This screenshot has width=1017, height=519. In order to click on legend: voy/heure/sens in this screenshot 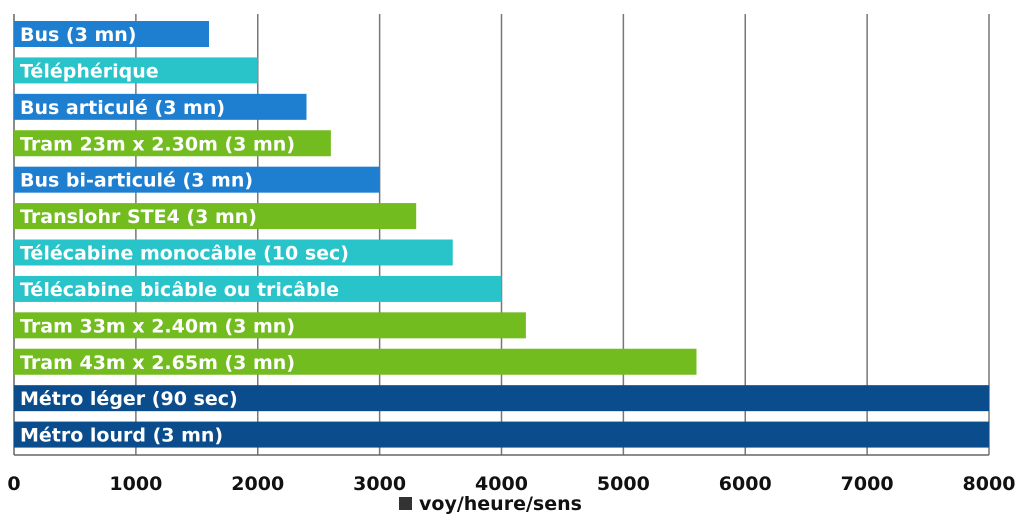, I will do `click(490, 504)`.